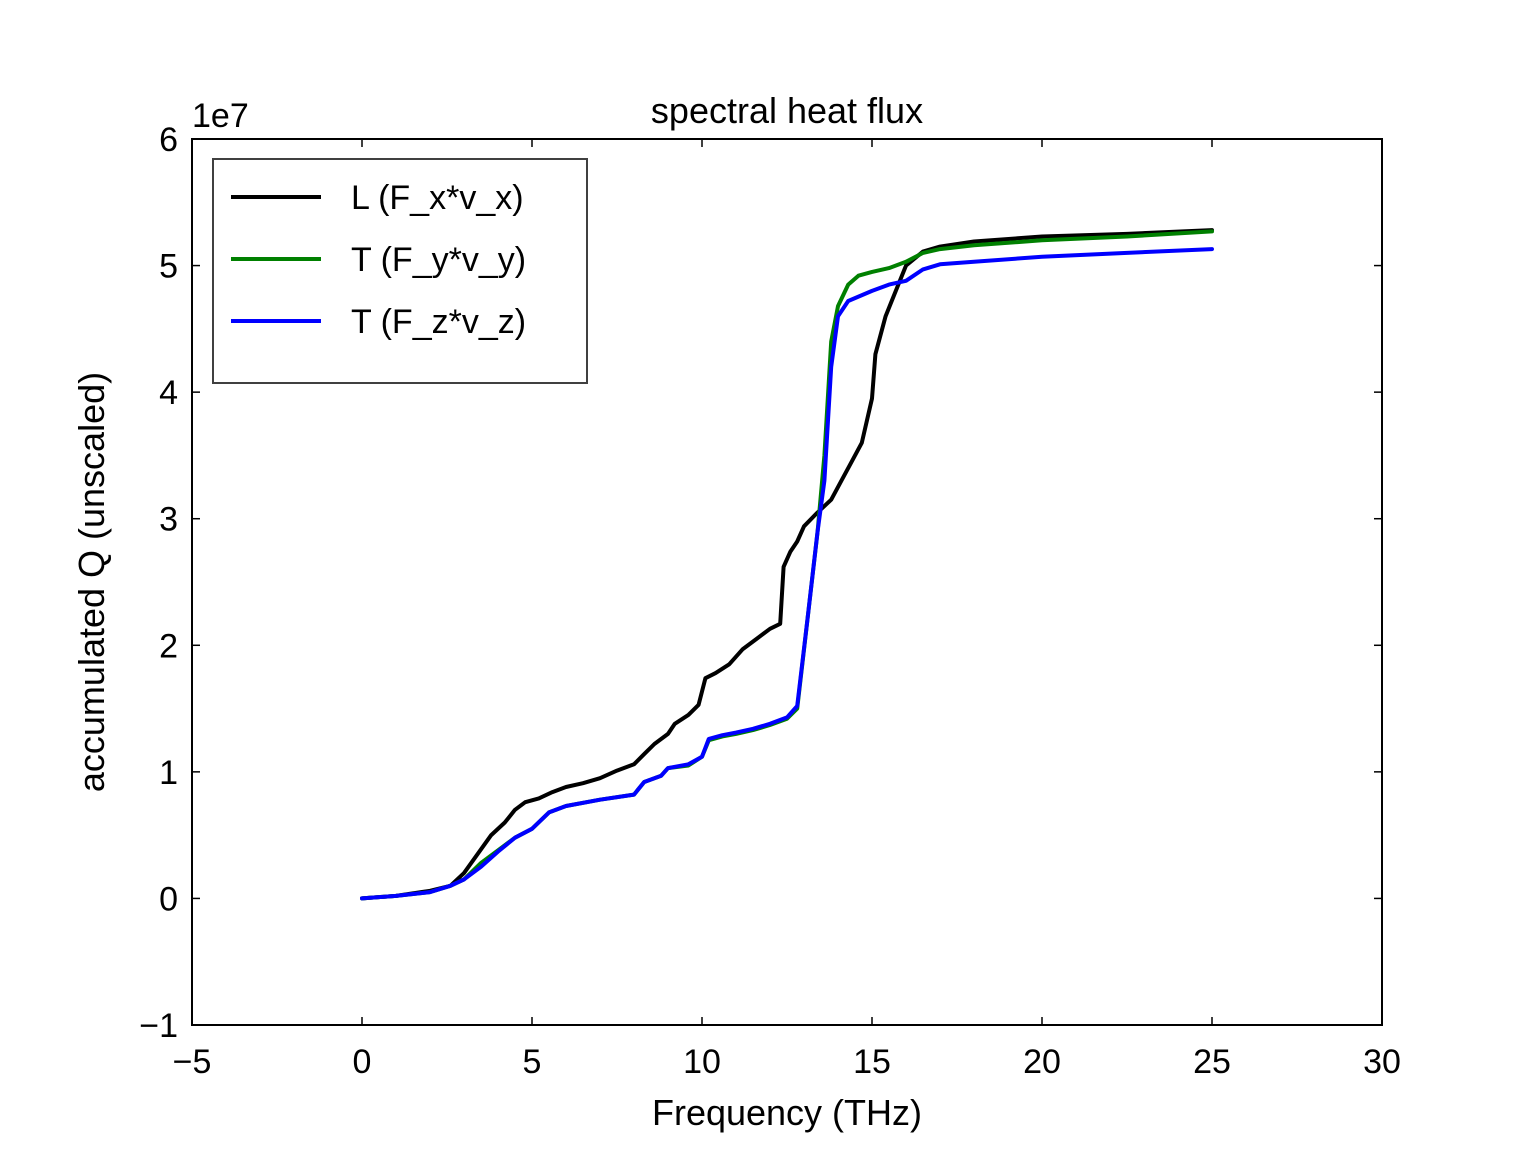  What do you see at coordinates (168, 520) in the screenshot?
I see `y-tick-label: 3` at bounding box center [168, 520].